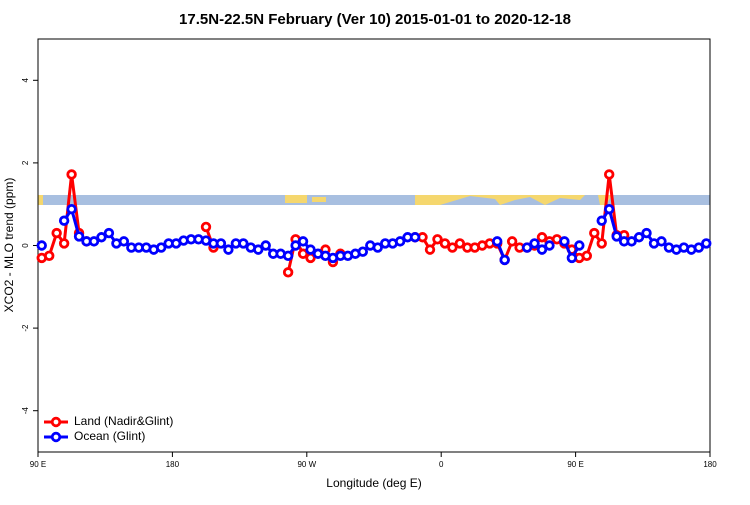  What do you see at coordinates (25, 162) in the screenshot?
I see `y-tick-label: 2` at bounding box center [25, 162].